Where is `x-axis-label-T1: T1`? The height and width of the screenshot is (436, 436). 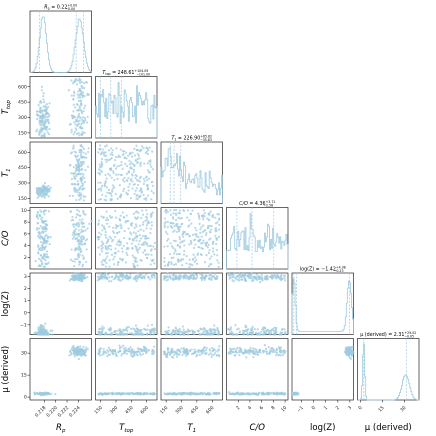
x-axis-label-T1: T1 is located at coordinates (191, 428).